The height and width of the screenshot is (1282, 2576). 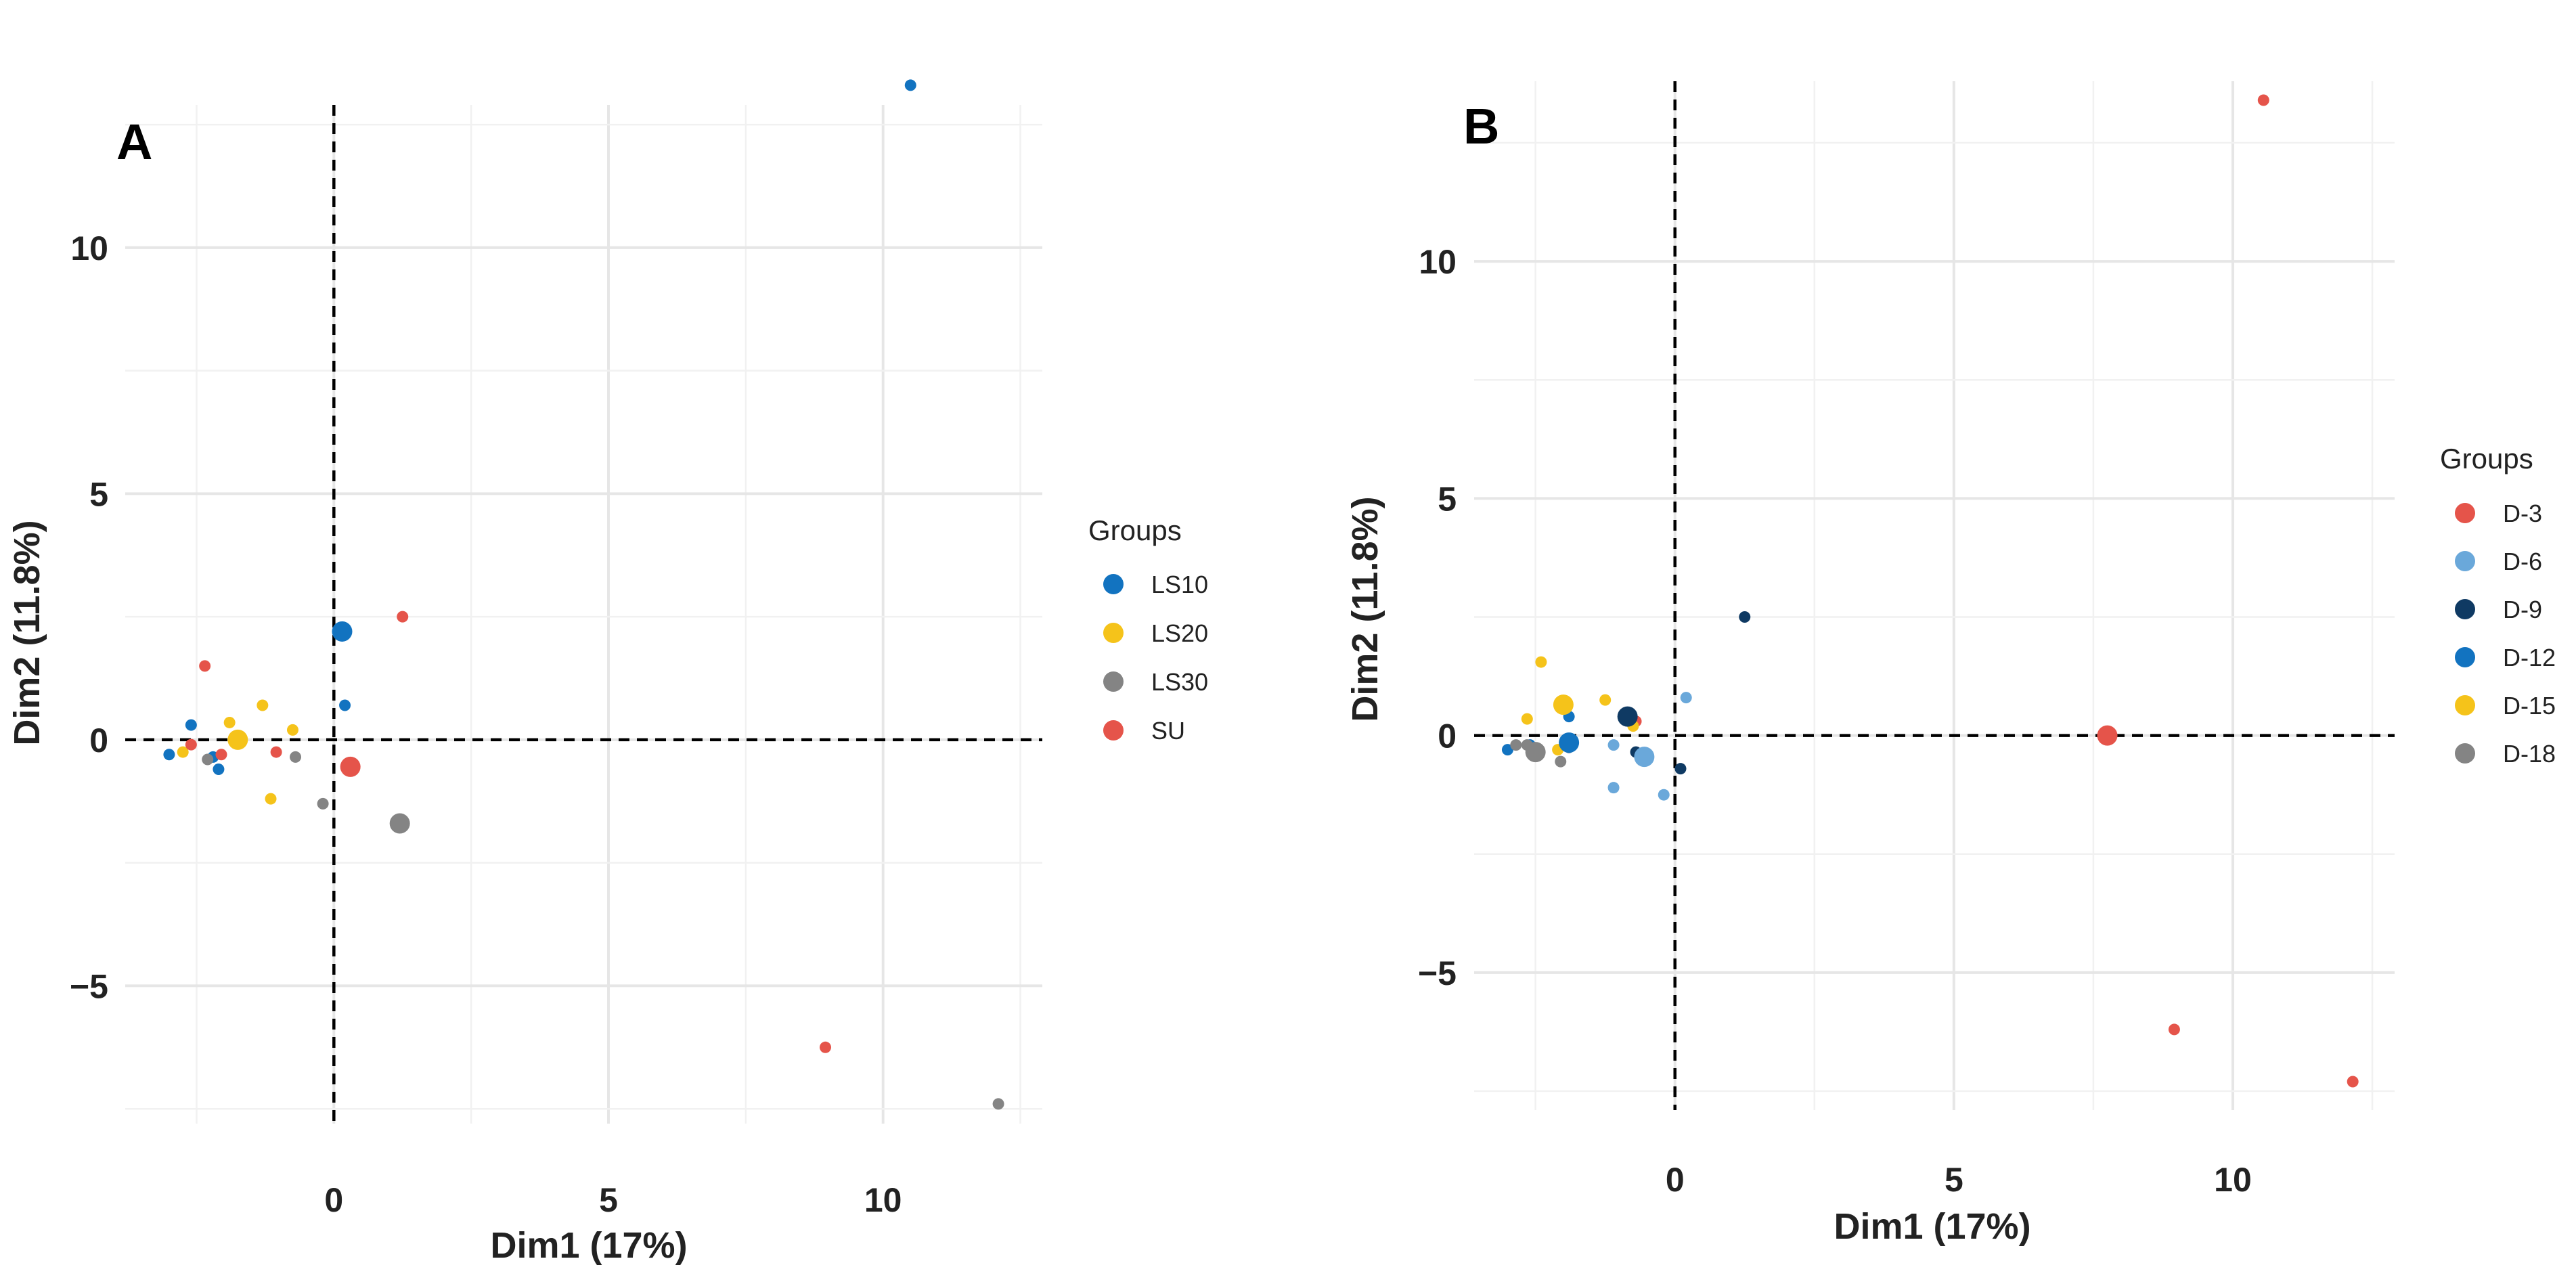 I want to click on panel-a-legend: Groups LS10 LS20 LS30 SU, so click(x=1148, y=630).